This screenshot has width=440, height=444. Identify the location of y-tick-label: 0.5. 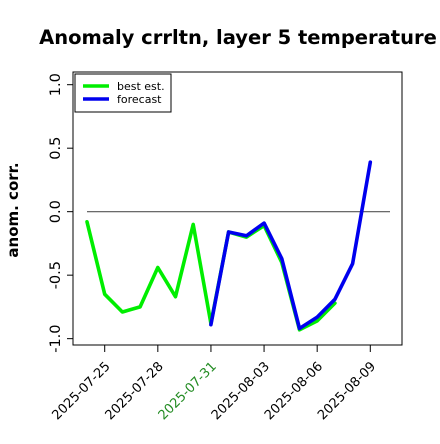
(56, 148).